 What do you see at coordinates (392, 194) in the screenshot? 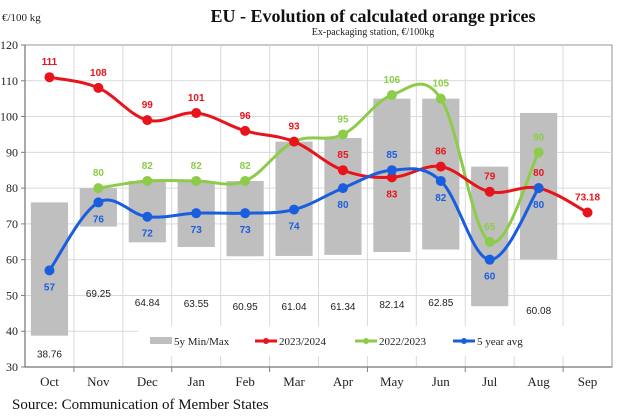
I see `series-2023-2024-data-label: 83` at bounding box center [392, 194].